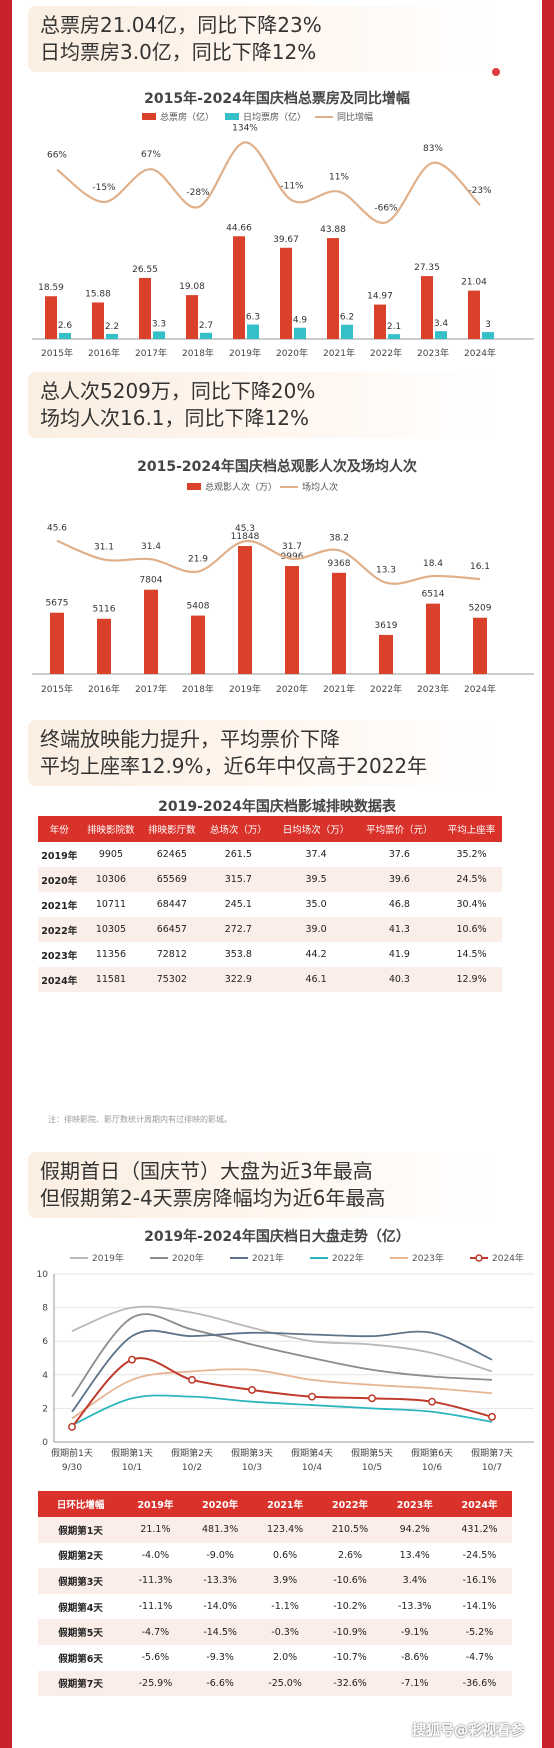  I want to click on x-tick-label: 假期第7天, so click(492, 1453).